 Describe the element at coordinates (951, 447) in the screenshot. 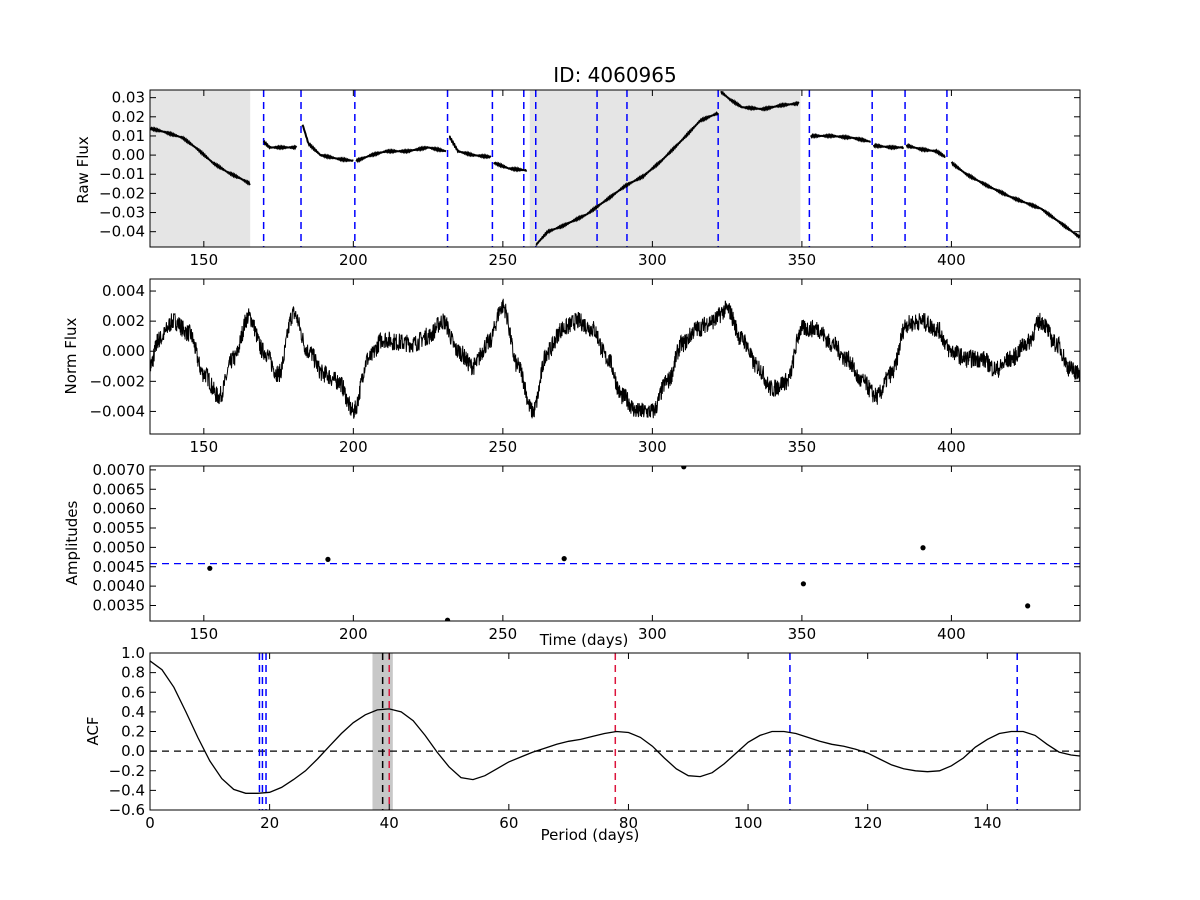

I see `norm-flux-xtick-label: 400` at that location.